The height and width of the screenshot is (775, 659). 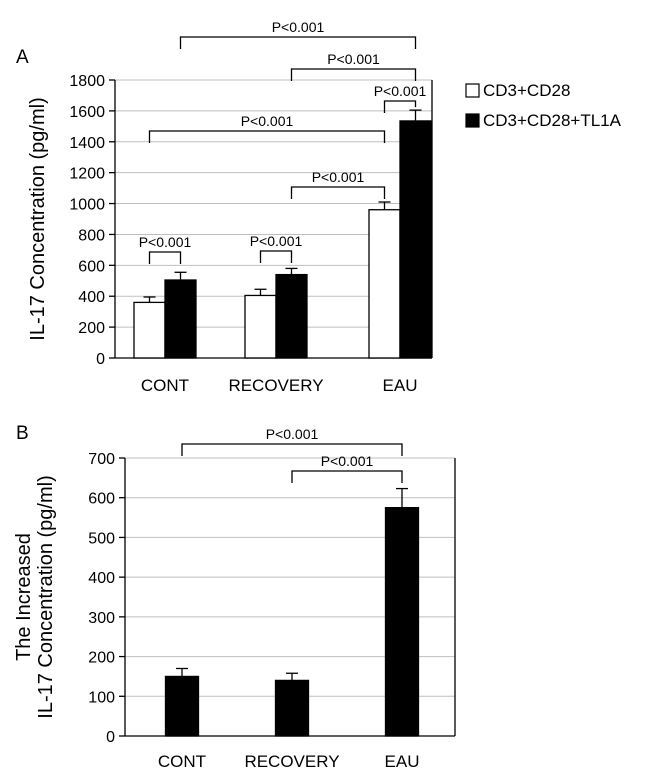 I want to click on y-tick-label: 1600, so click(x=87, y=112).